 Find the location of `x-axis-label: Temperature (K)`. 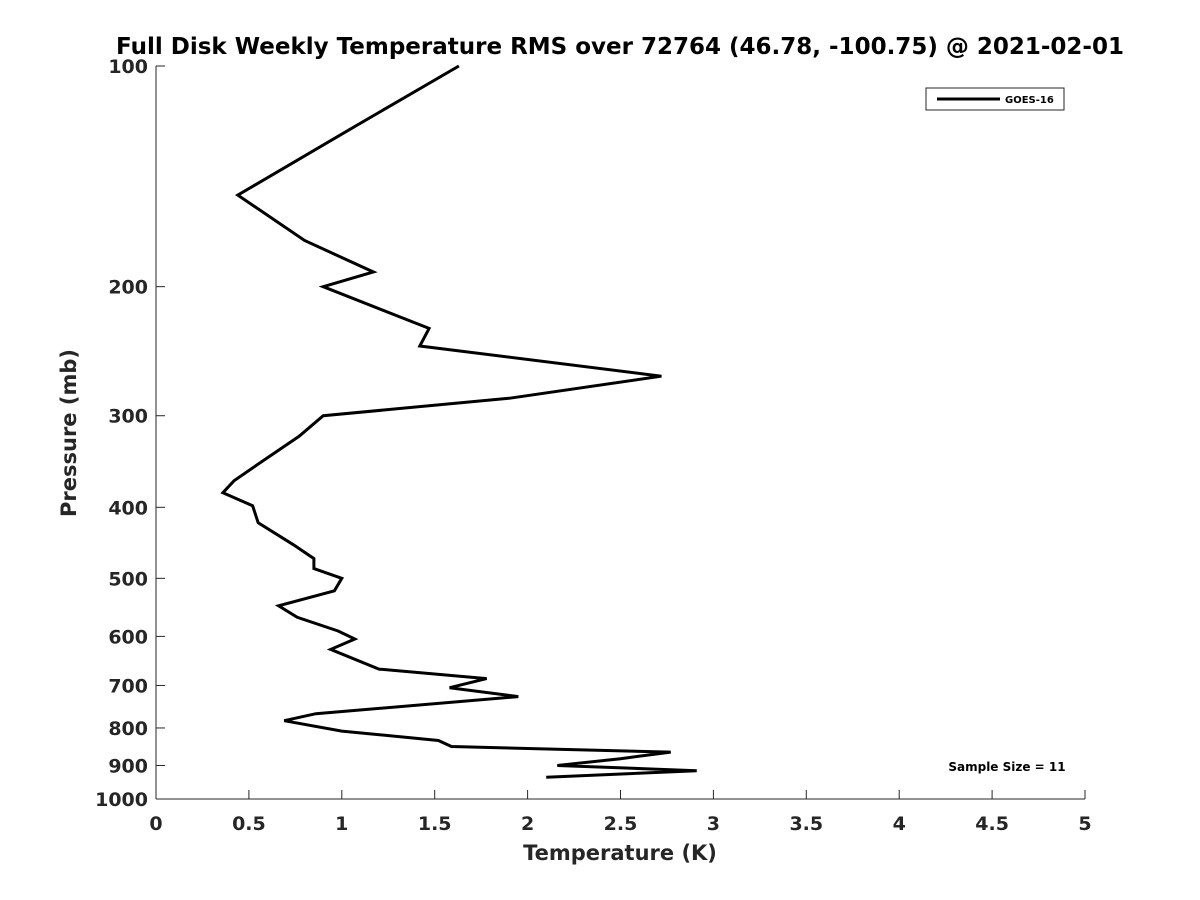

x-axis-label: Temperature (K) is located at coordinates (620, 853).